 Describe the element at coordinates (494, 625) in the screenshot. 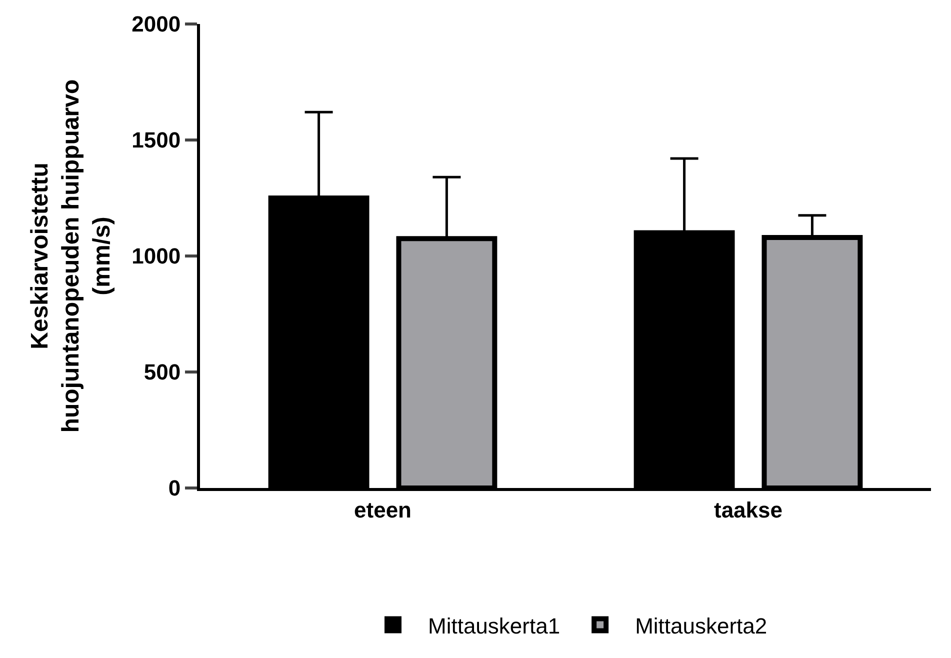

I see `legend-label: Mittauskerta1` at that location.